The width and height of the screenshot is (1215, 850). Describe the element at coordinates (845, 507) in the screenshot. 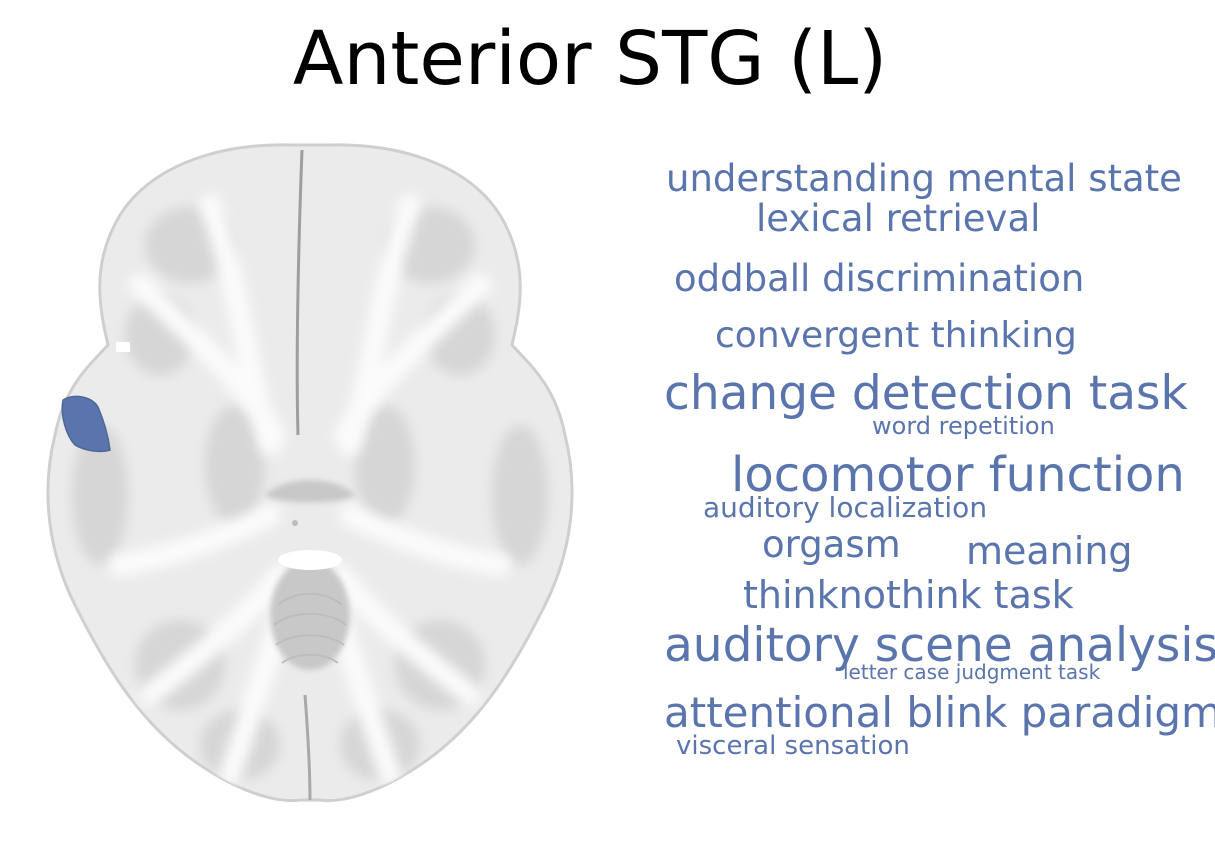

I see `term-auditory-localization: auditory localization` at that location.